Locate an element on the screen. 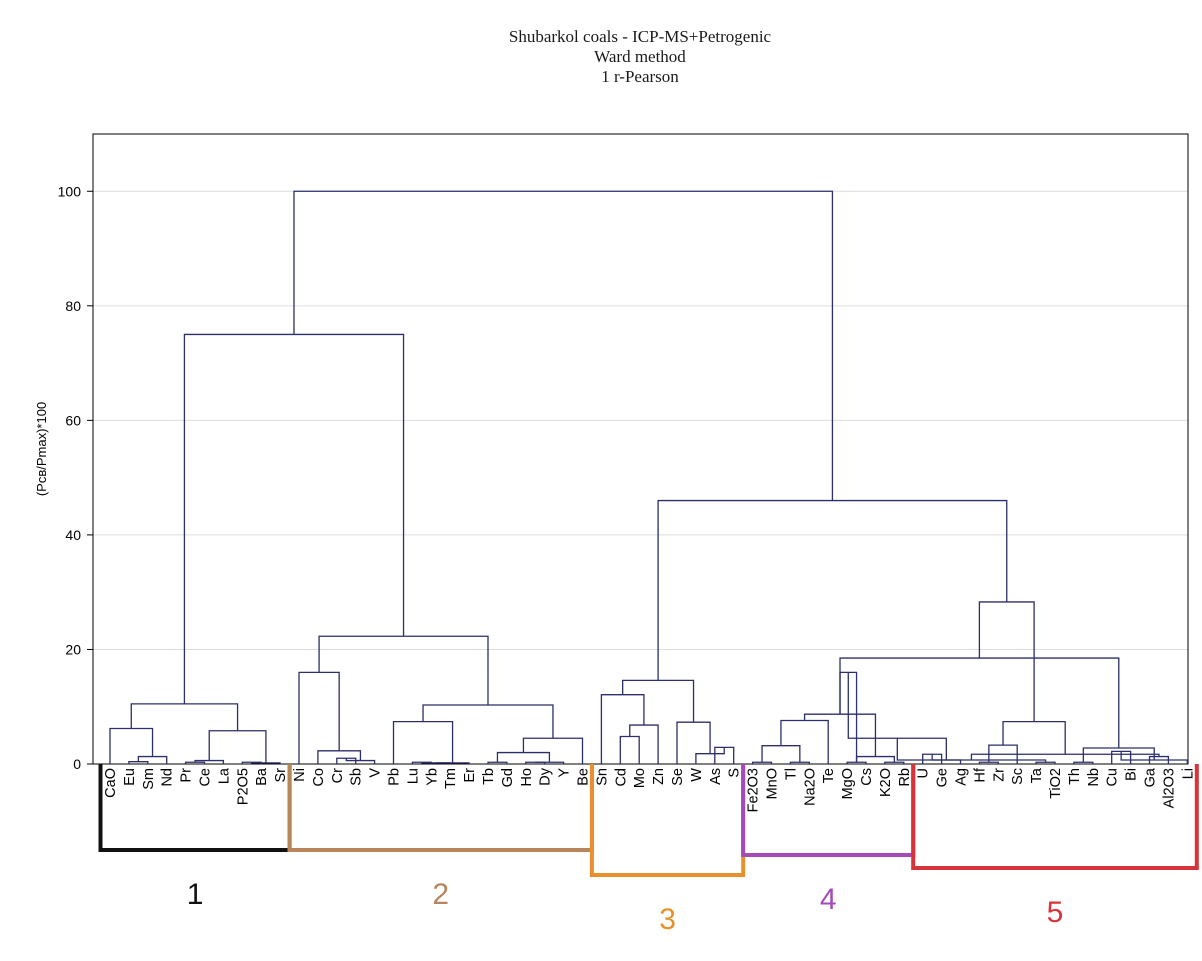  link-n27 is located at coordinates (622, 729).